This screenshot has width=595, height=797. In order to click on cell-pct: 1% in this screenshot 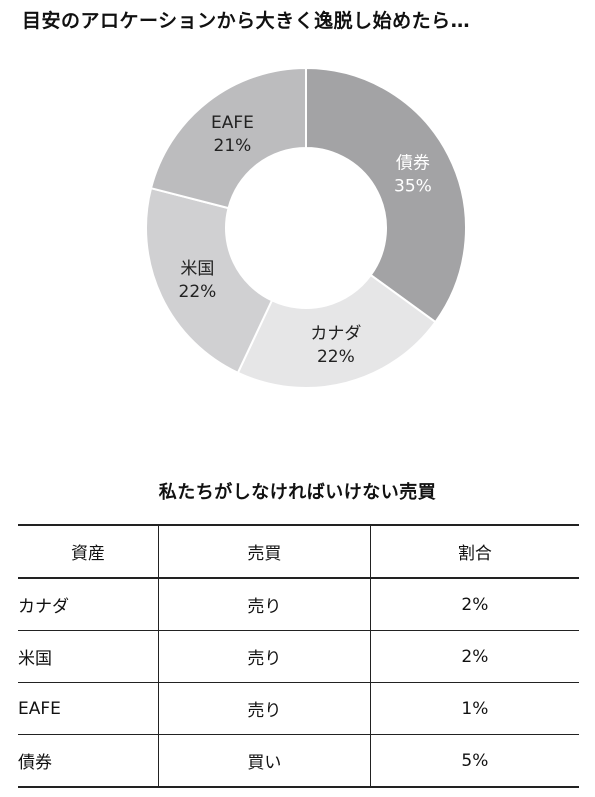, I will do `click(474, 708)`.